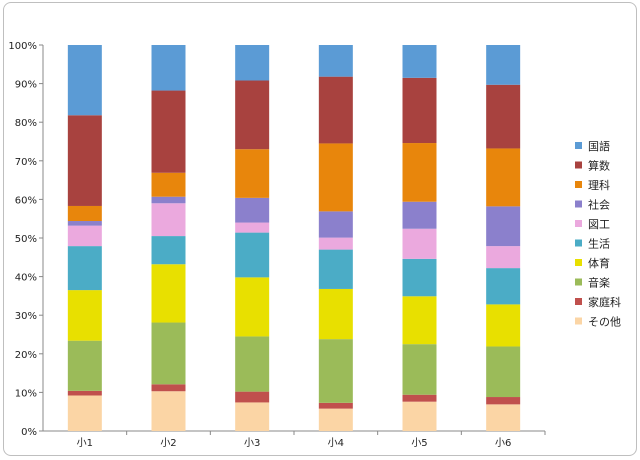 This screenshot has height=460, width=640. What do you see at coordinates (26, 123) in the screenshot?
I see `y-tick-label: 80%` at bounding box center [26, 123].